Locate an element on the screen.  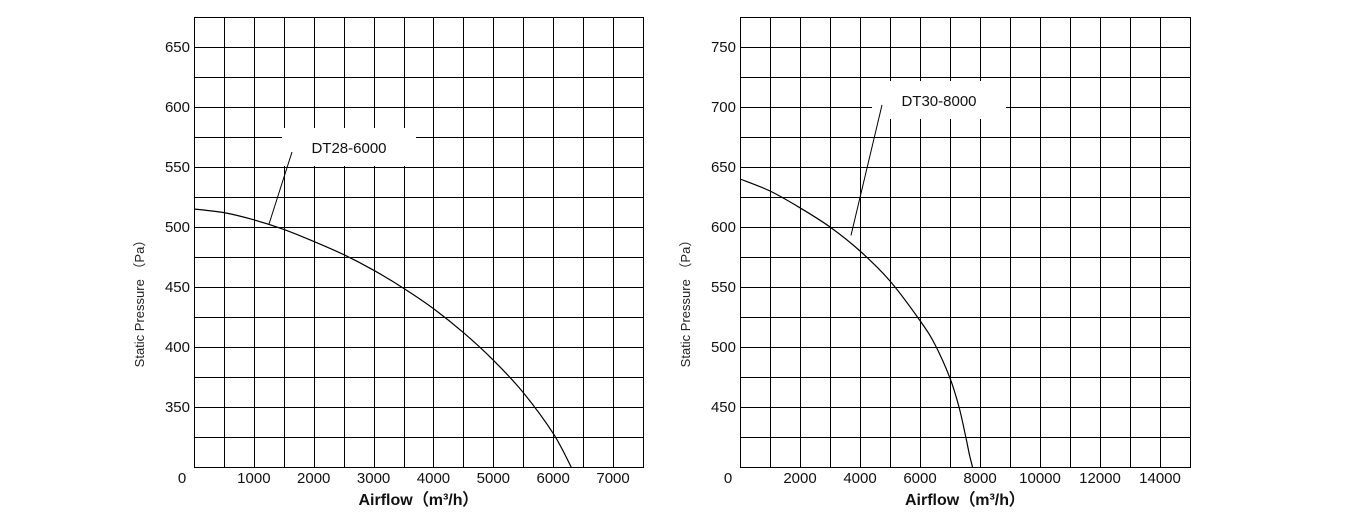
x-tick-label: 10000 is located at coordinates (1040, 478).